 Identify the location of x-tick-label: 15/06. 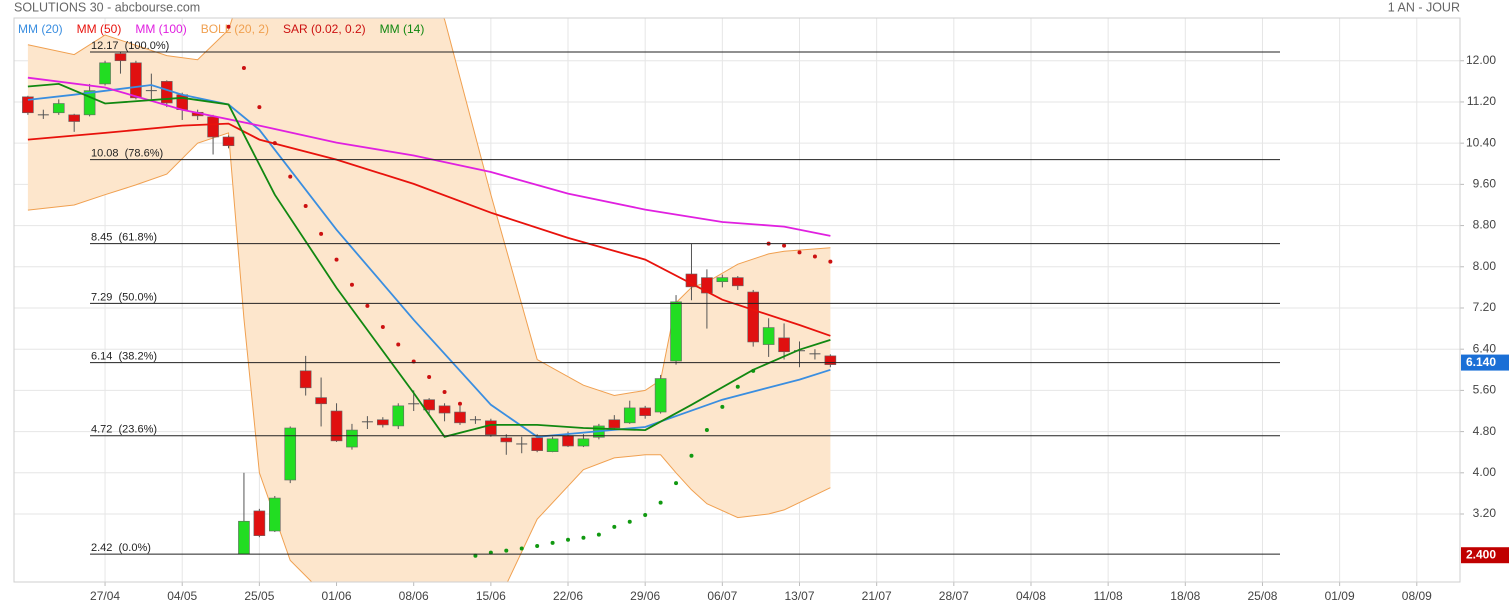
(491, 596).